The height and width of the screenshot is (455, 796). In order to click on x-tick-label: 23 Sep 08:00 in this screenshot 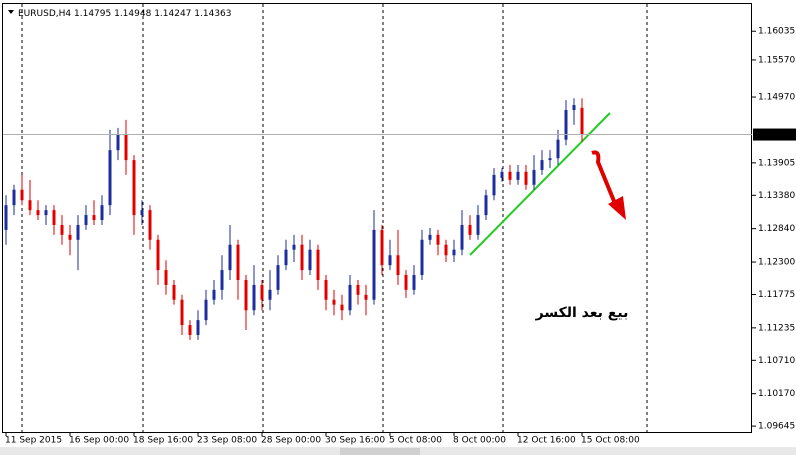, I will do `click(227, 441)`.